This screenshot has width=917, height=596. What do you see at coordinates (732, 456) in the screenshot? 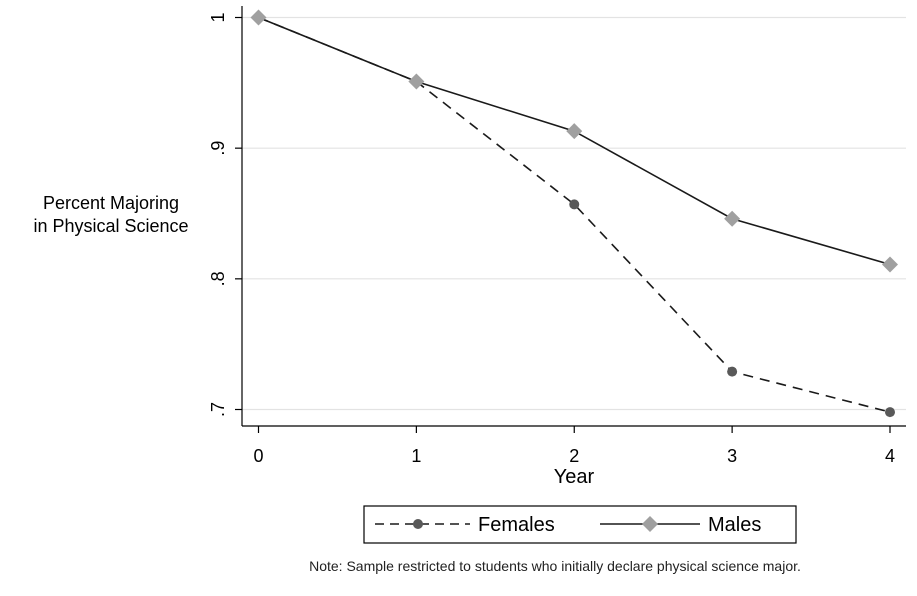
I see `x-tick-label-3: 3` at bounding box center [732, 456].